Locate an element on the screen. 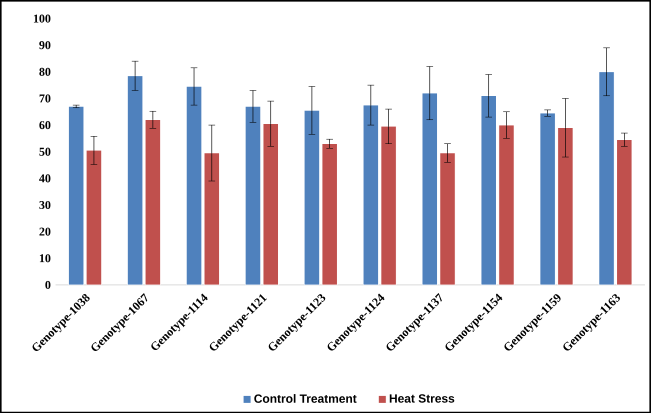 The width and height of the screenshot is (651, 413). y-tick-label: 60 is located at coordinates (44, 124).